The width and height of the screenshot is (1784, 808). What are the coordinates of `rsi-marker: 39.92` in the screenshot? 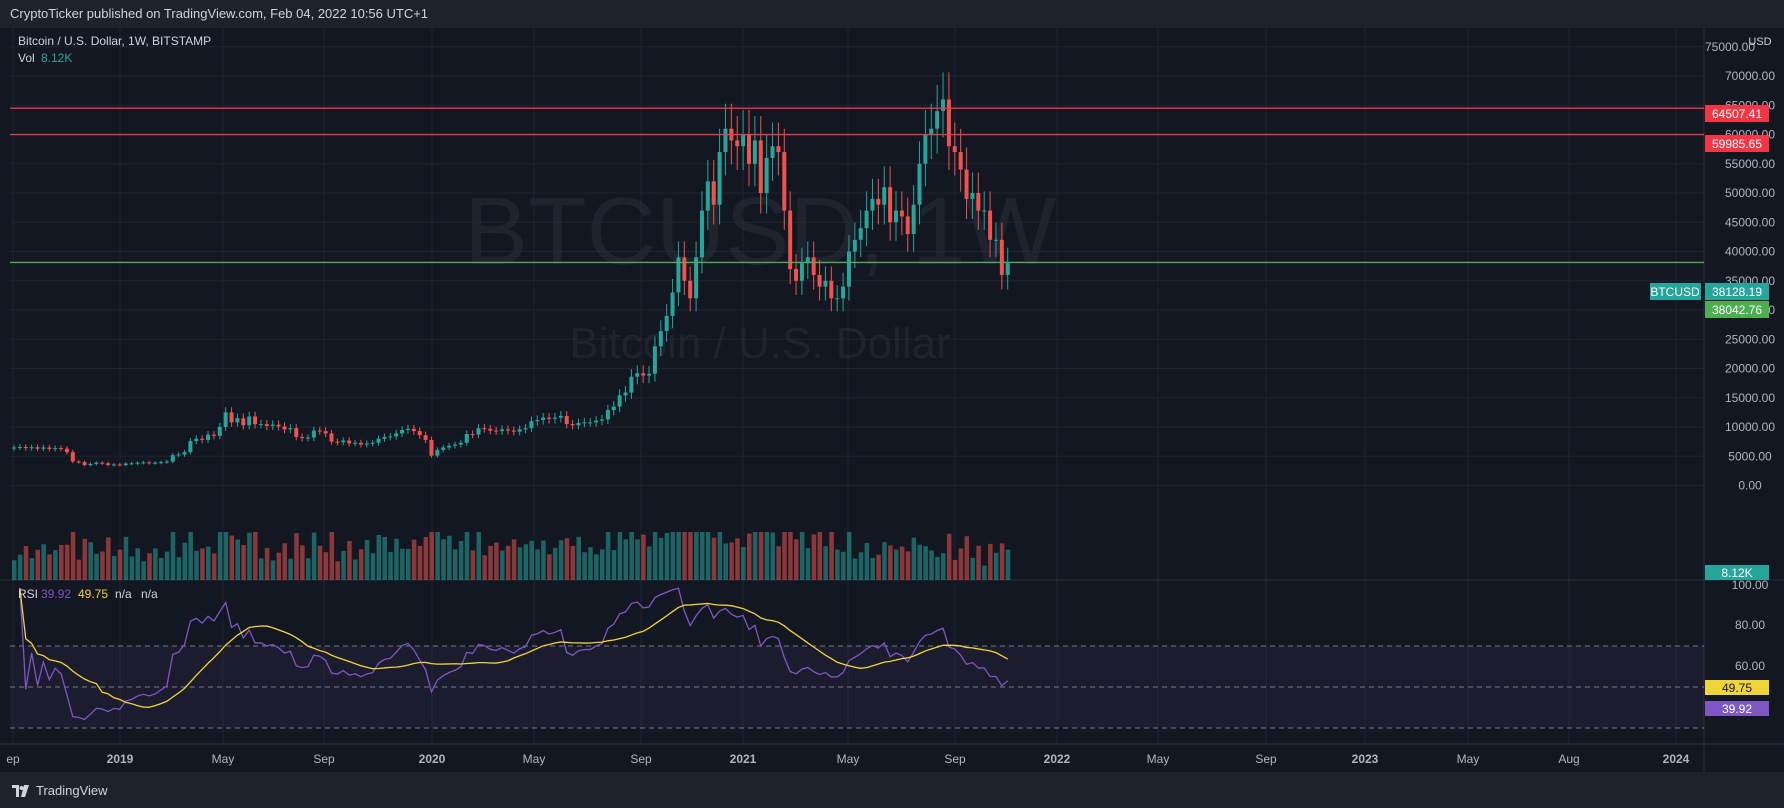 It's located at (1737, 708).